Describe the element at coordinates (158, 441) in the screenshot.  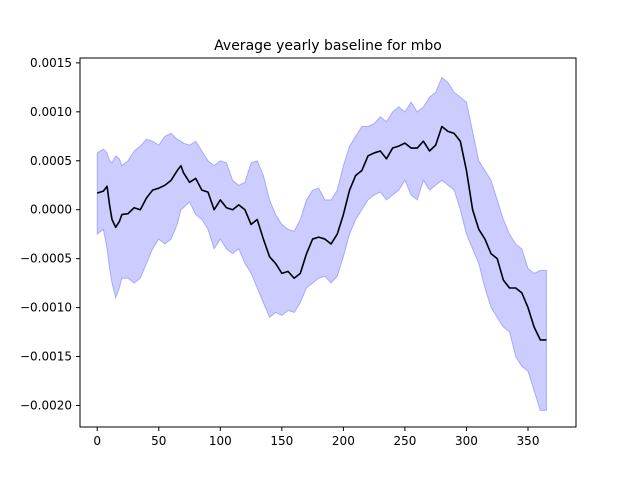
I see `x-tick-label: 50` at that location.